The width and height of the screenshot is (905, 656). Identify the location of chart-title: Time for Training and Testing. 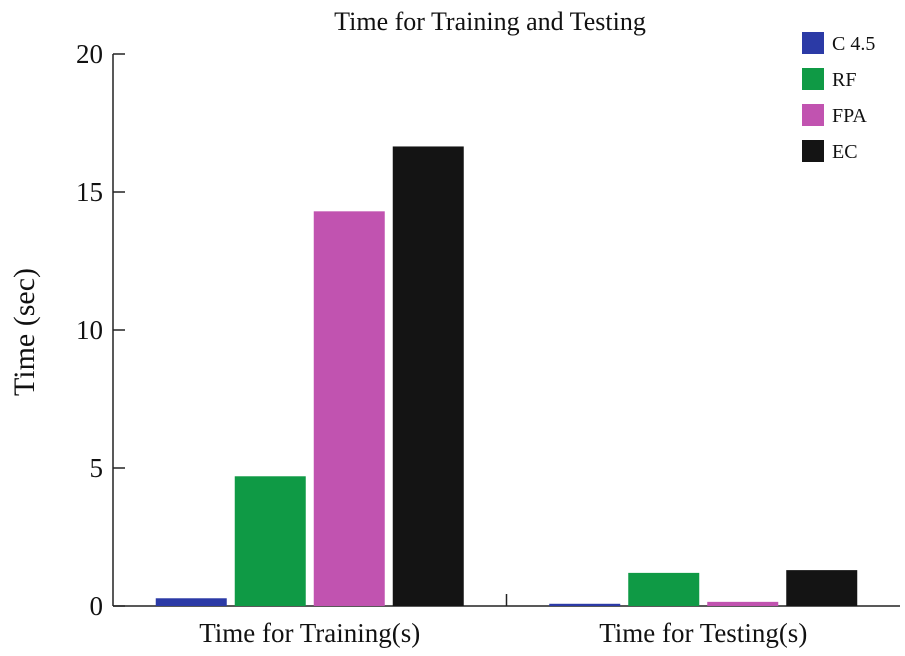
(490, 21).